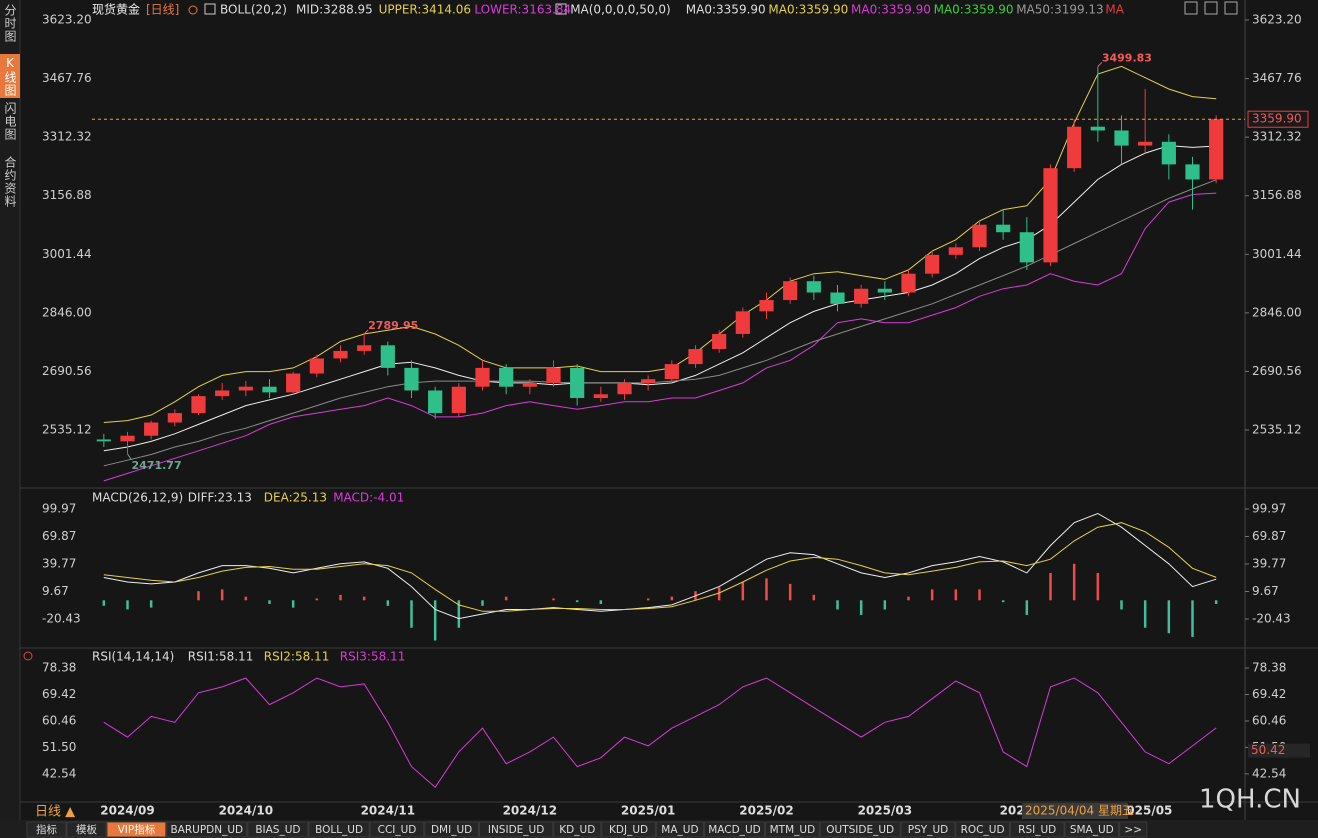 The width and height of the screenshot is (1318, 838). I want to click on y-tick-label-right: 78.38, so click(1269, 668).